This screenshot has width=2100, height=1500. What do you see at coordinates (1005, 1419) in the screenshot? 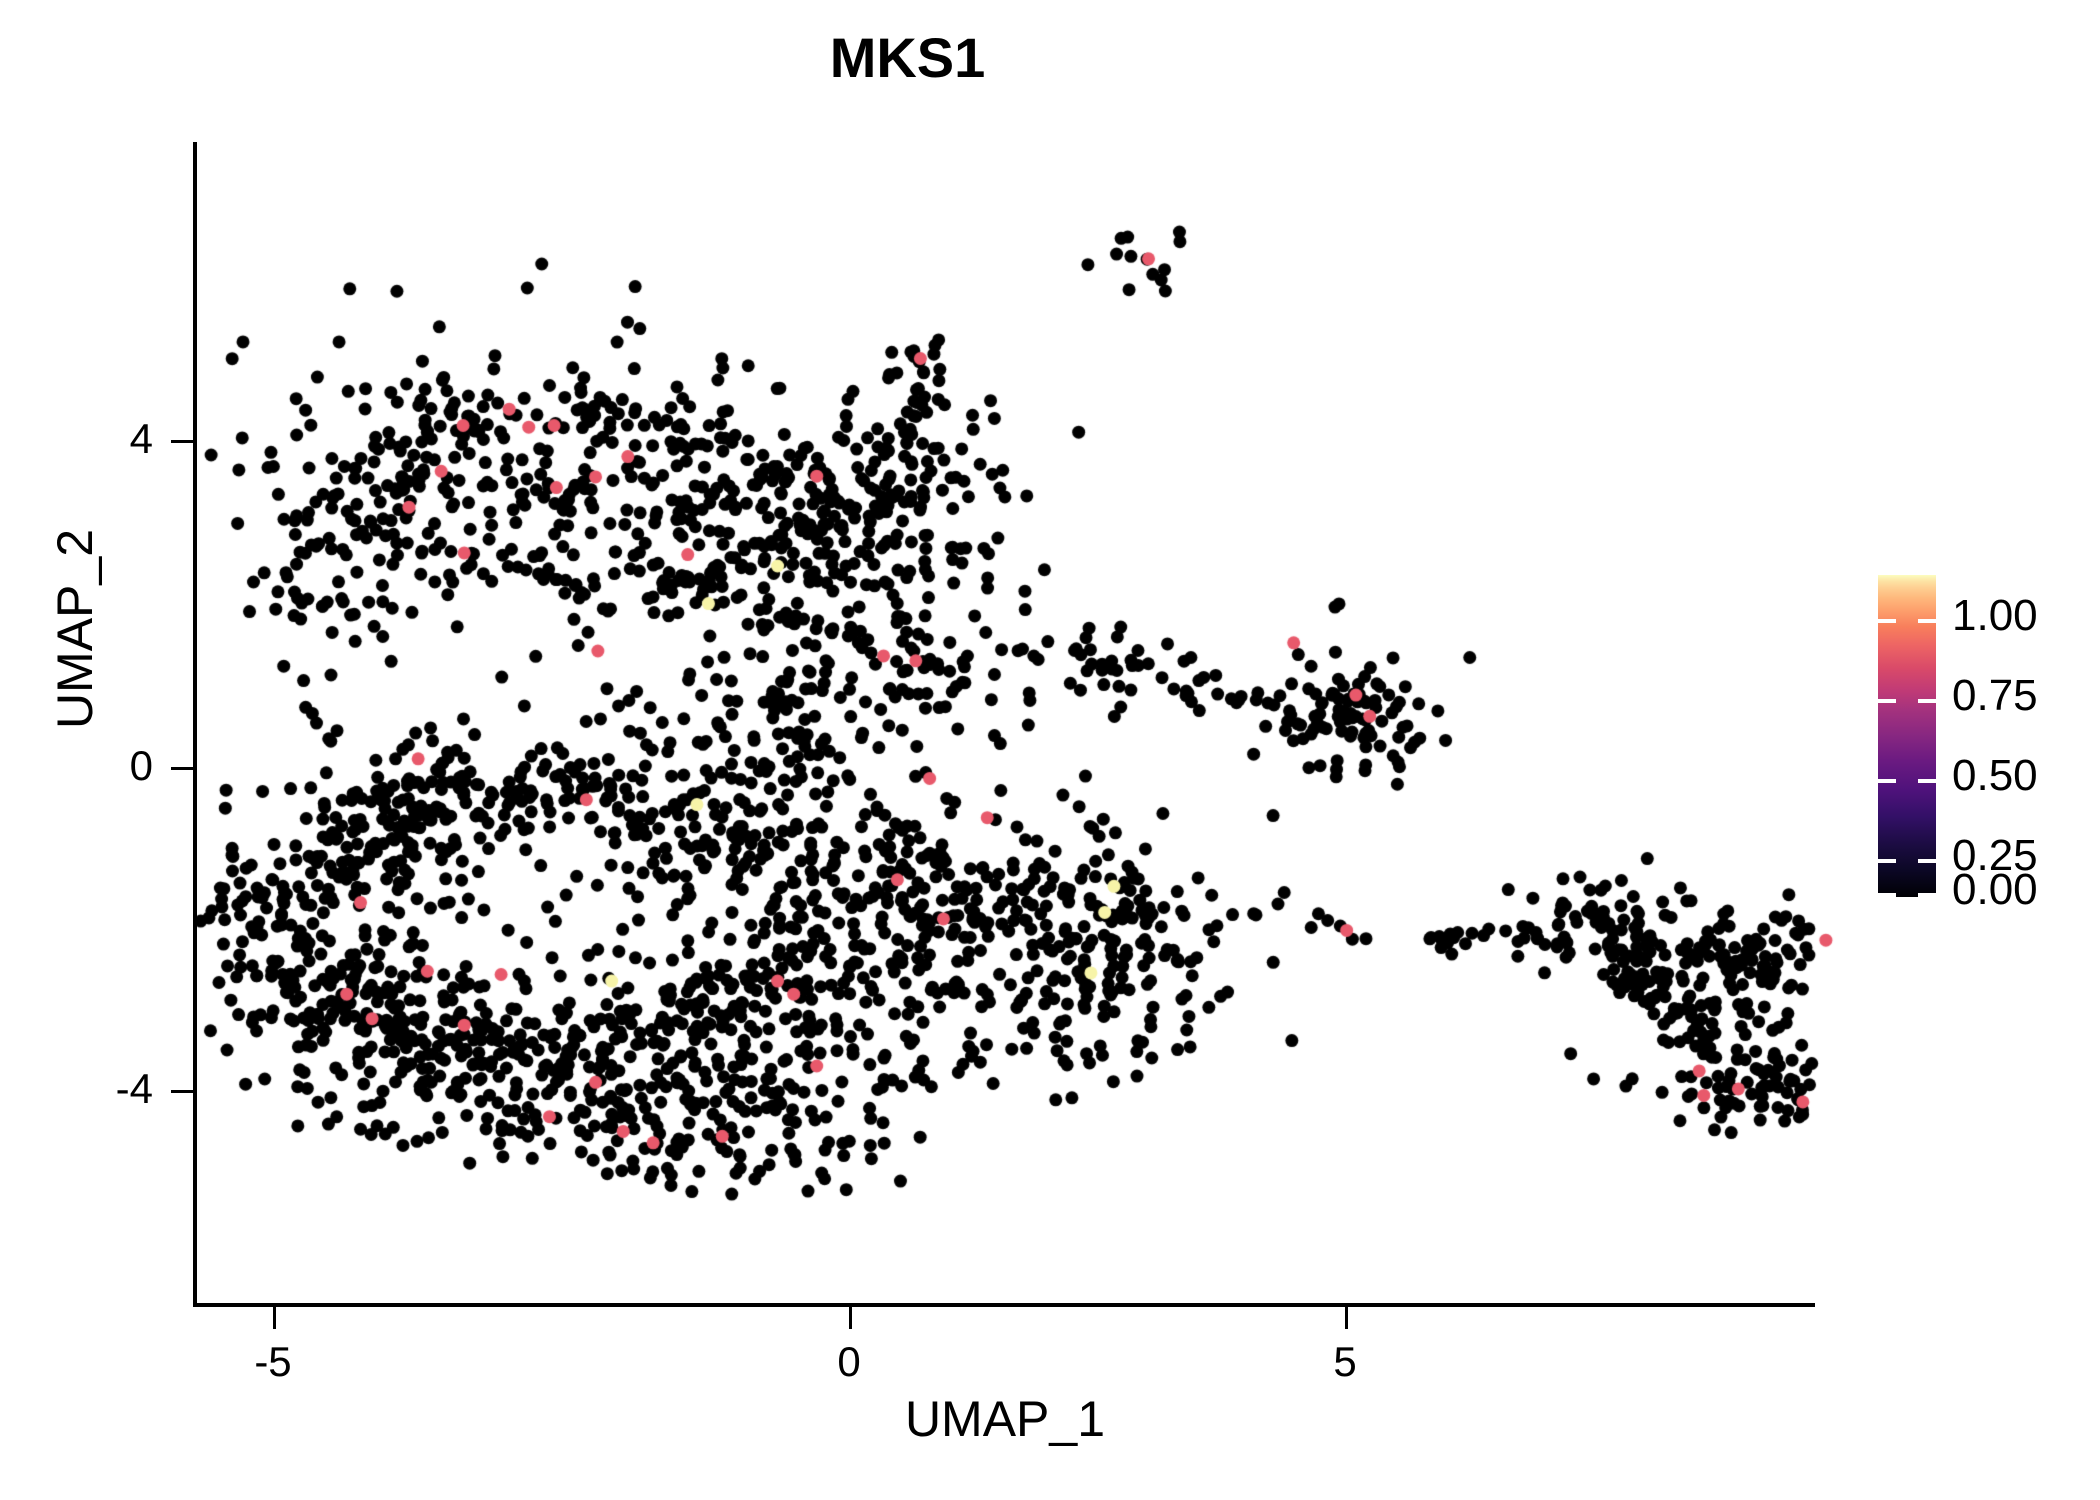
I see `x-axis-title: UMAP_1` at bounding box center [1005, 1419].